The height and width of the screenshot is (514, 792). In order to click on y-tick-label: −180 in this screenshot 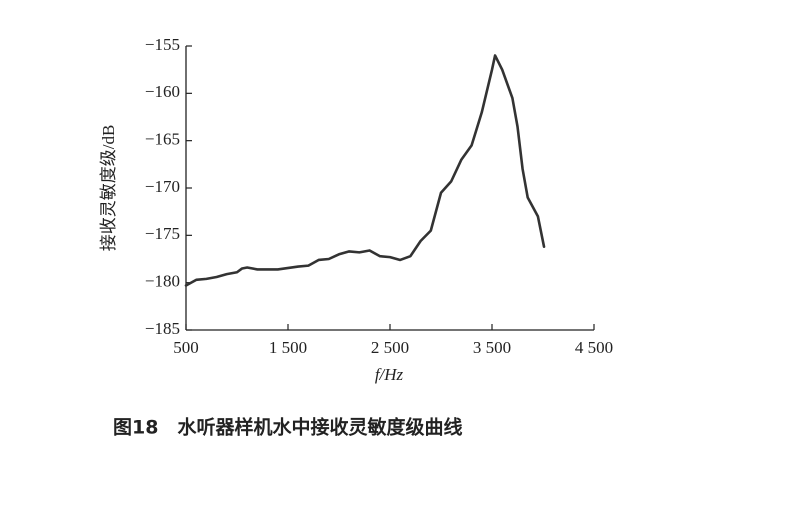, I will do `click(162, 281)`.